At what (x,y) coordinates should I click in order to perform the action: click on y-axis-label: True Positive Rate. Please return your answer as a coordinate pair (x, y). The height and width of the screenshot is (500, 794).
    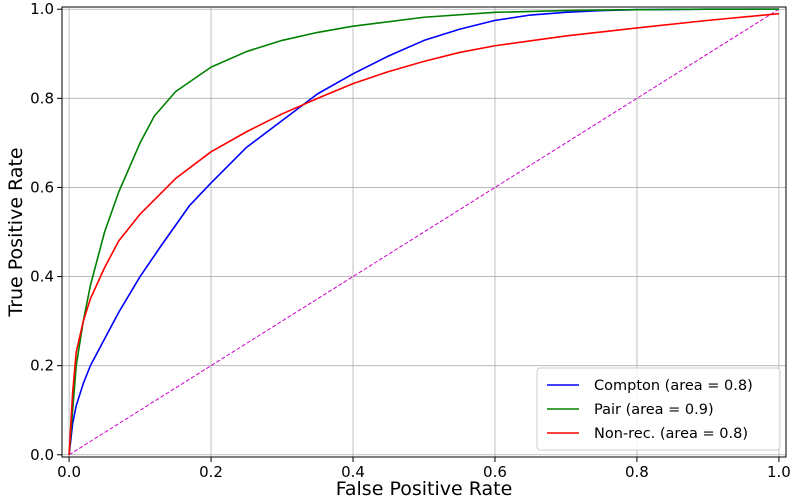
    Looking at the image, I should click on (16, 232).